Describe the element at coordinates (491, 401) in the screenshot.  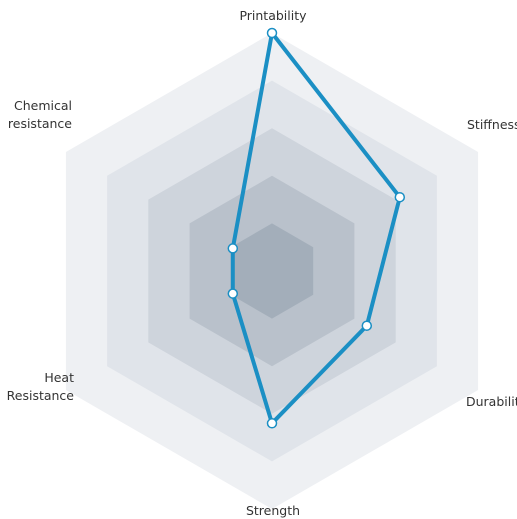
I see `axis-label-2: Durability` at that location.